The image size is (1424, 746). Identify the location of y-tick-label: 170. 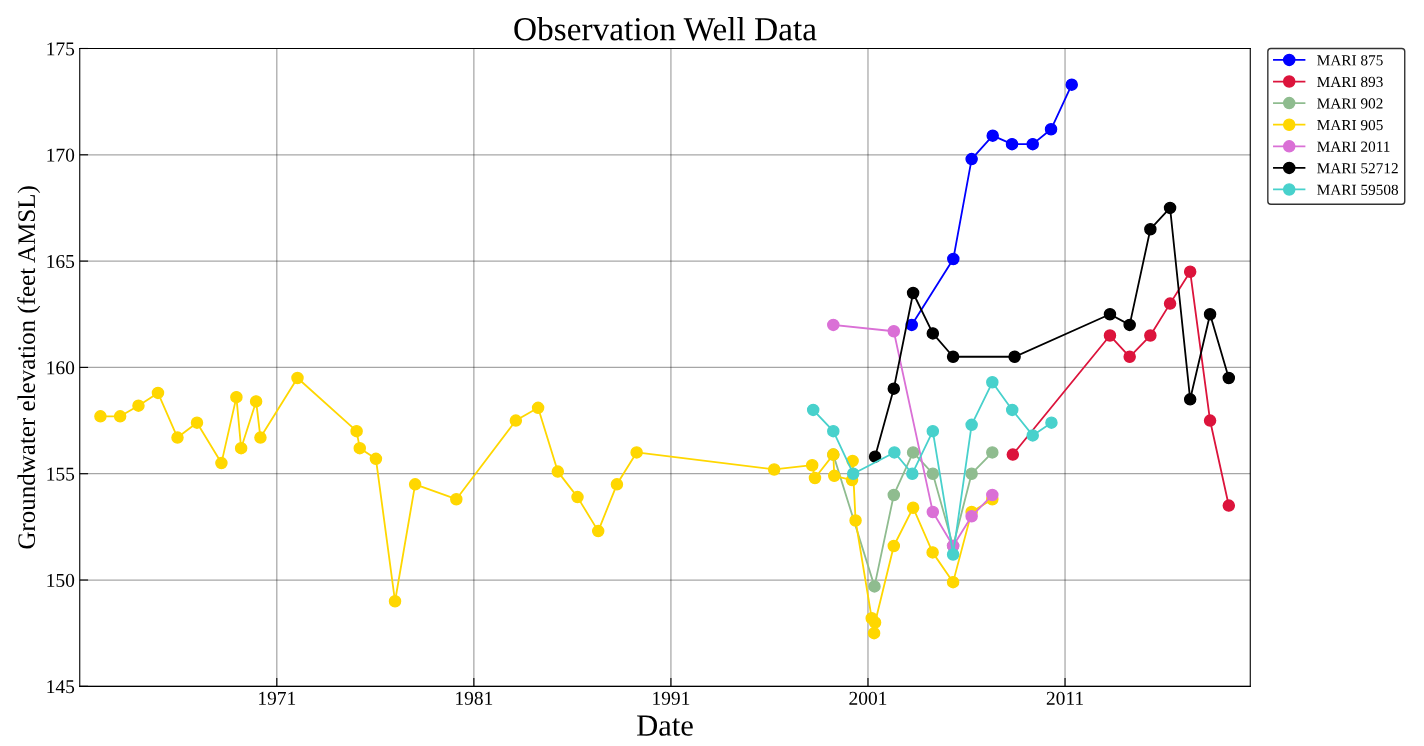
(61, 155).